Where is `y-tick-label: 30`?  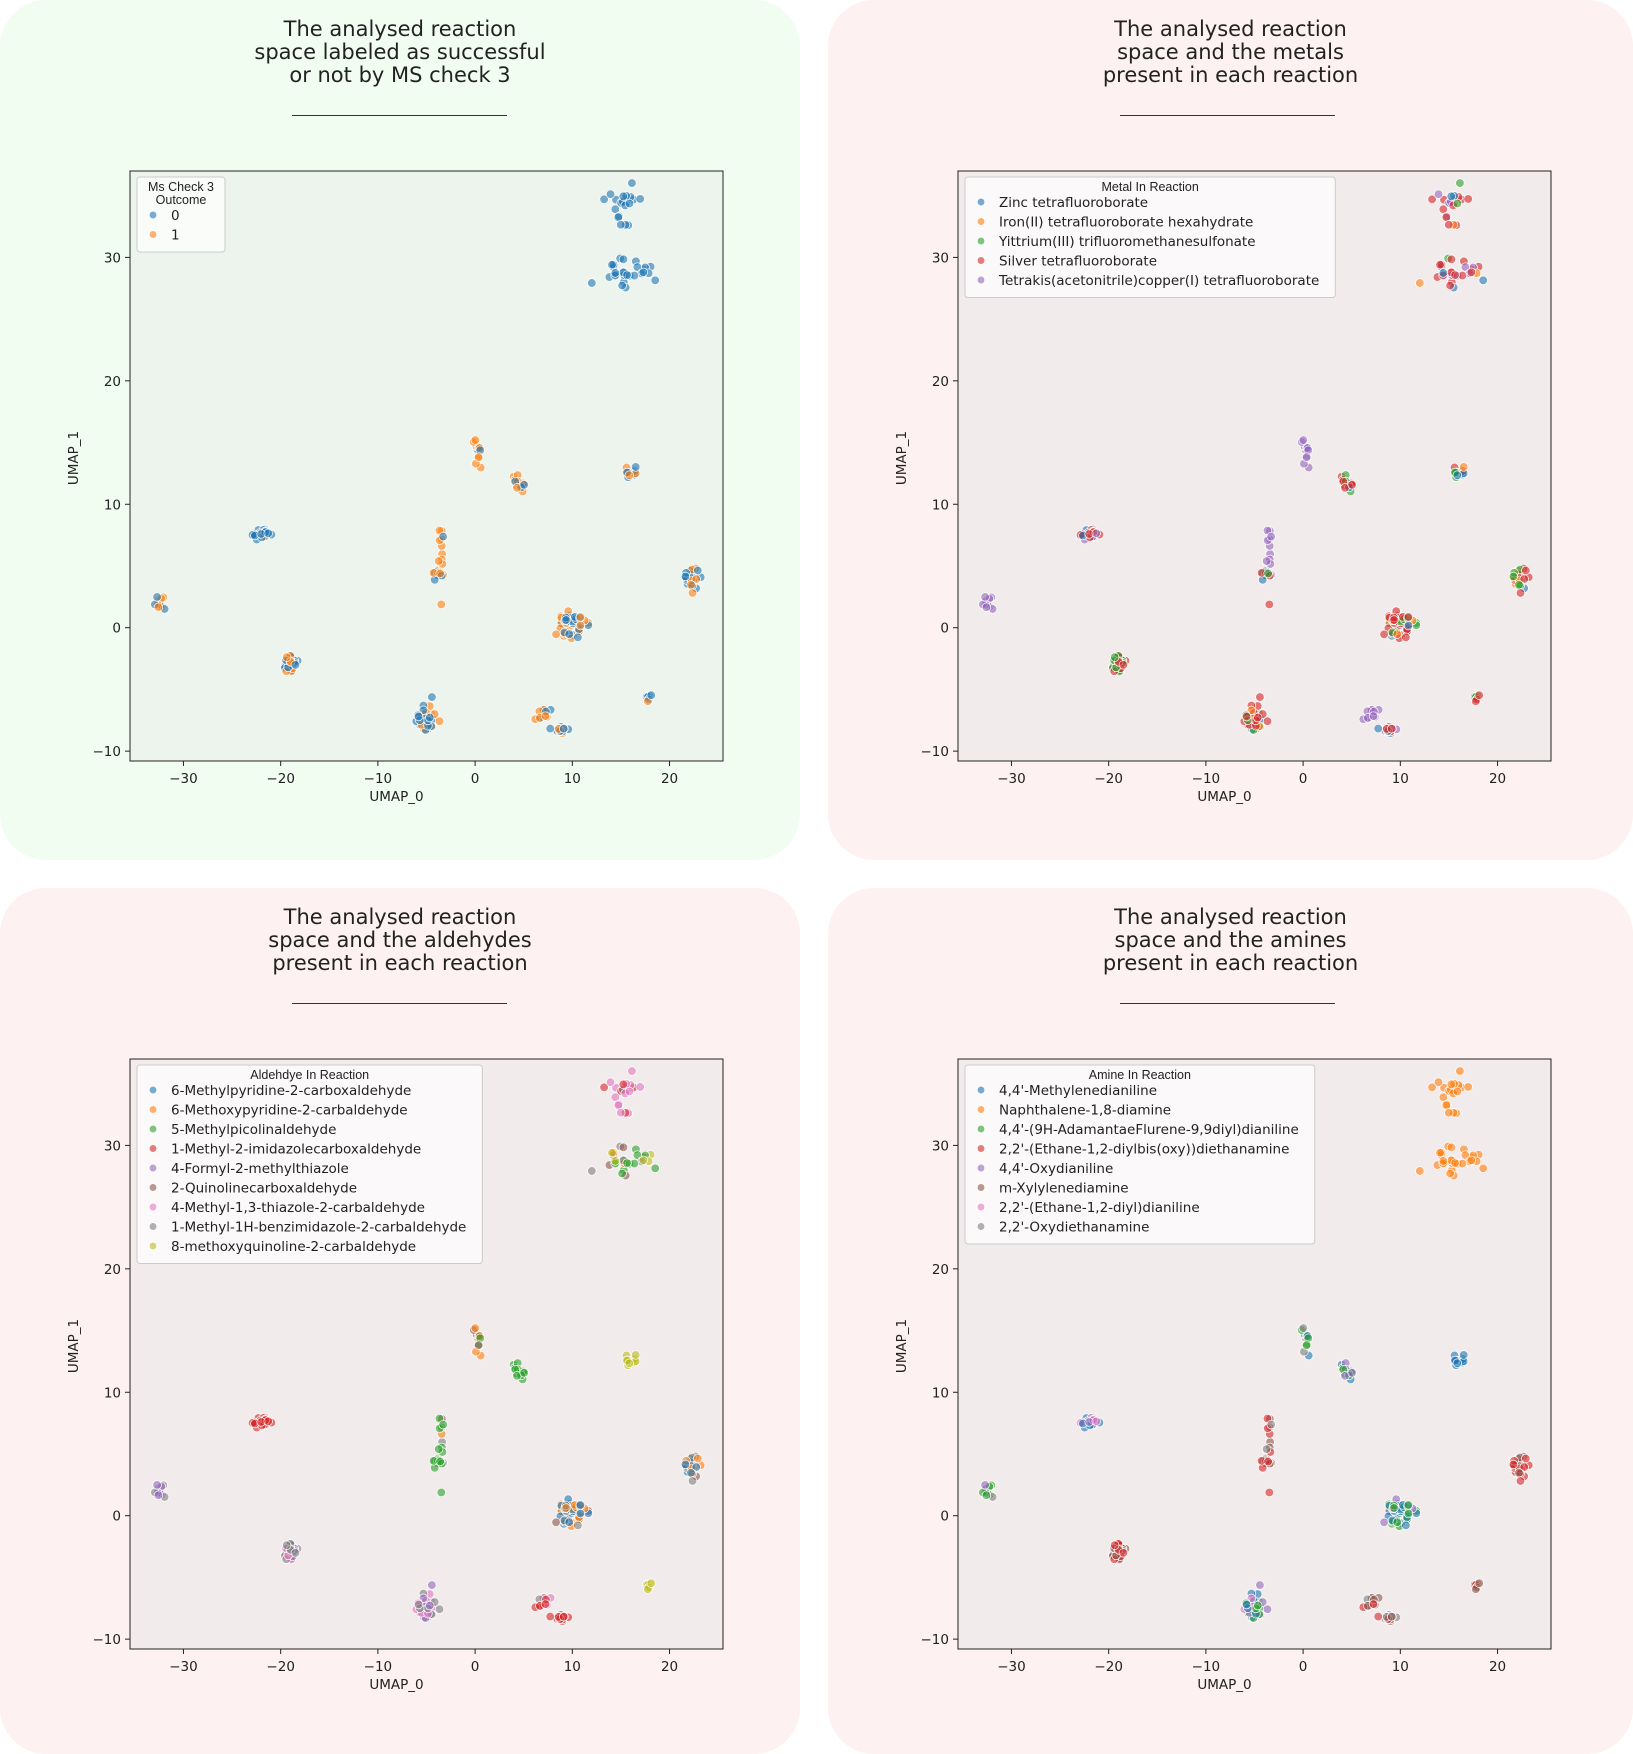 y-tick-label: 30 is located at coordinates (940, 258).